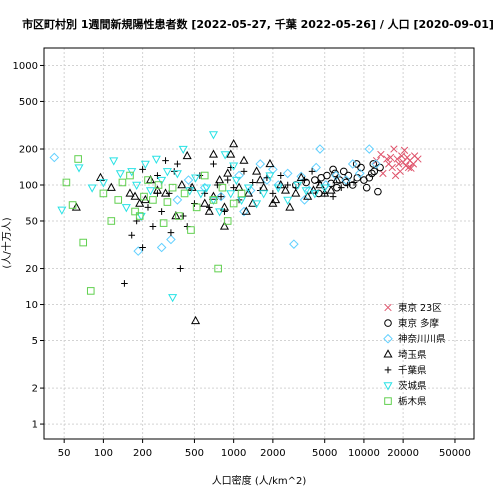  Describe the element at coordinates (31, 221) in the screenshot. I see `y-tick-label: 50` at that location.